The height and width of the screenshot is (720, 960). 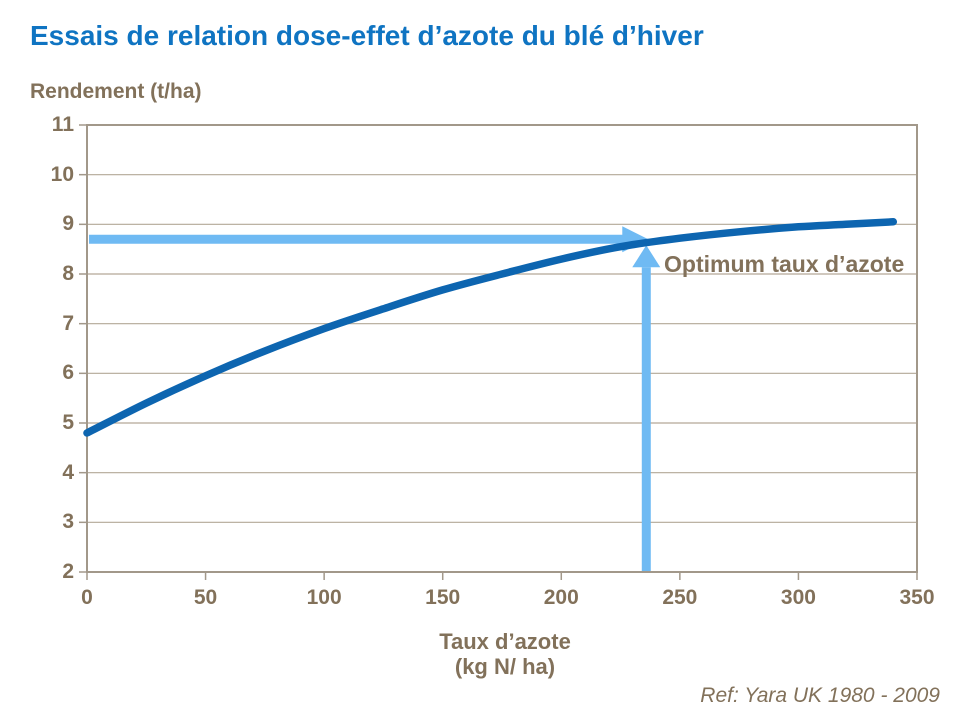 I want to click on y-tick-label: 11, so click(x=62, y=124).